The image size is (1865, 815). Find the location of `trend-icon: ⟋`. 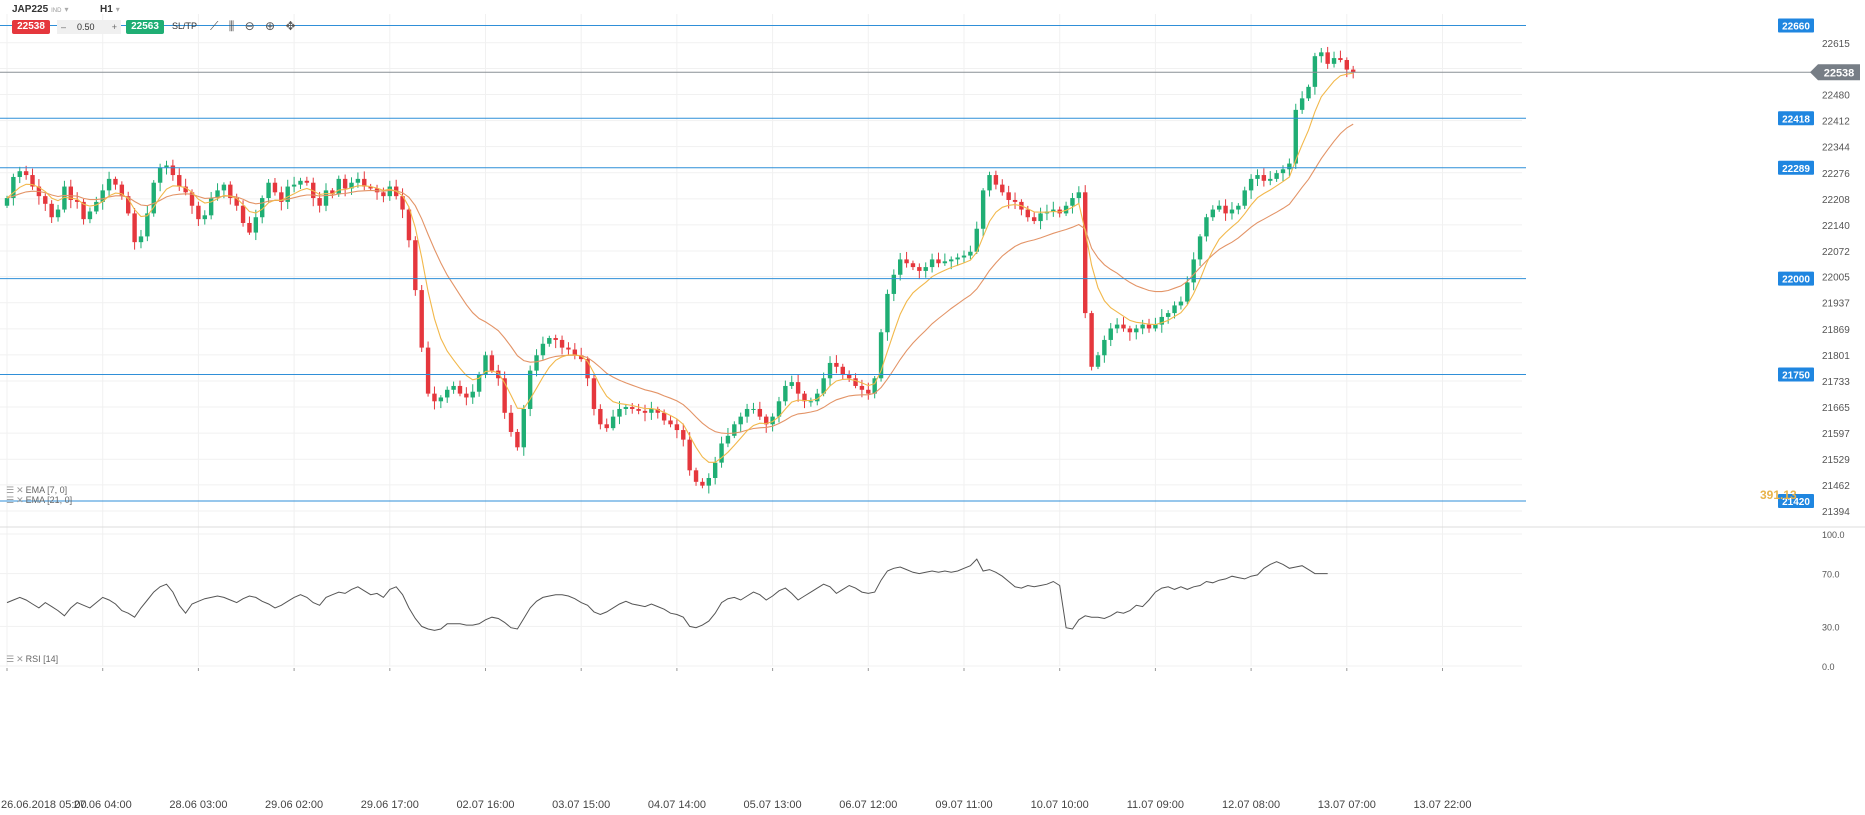

trend-icon: ⟋ is located at coordinates (214, 26).